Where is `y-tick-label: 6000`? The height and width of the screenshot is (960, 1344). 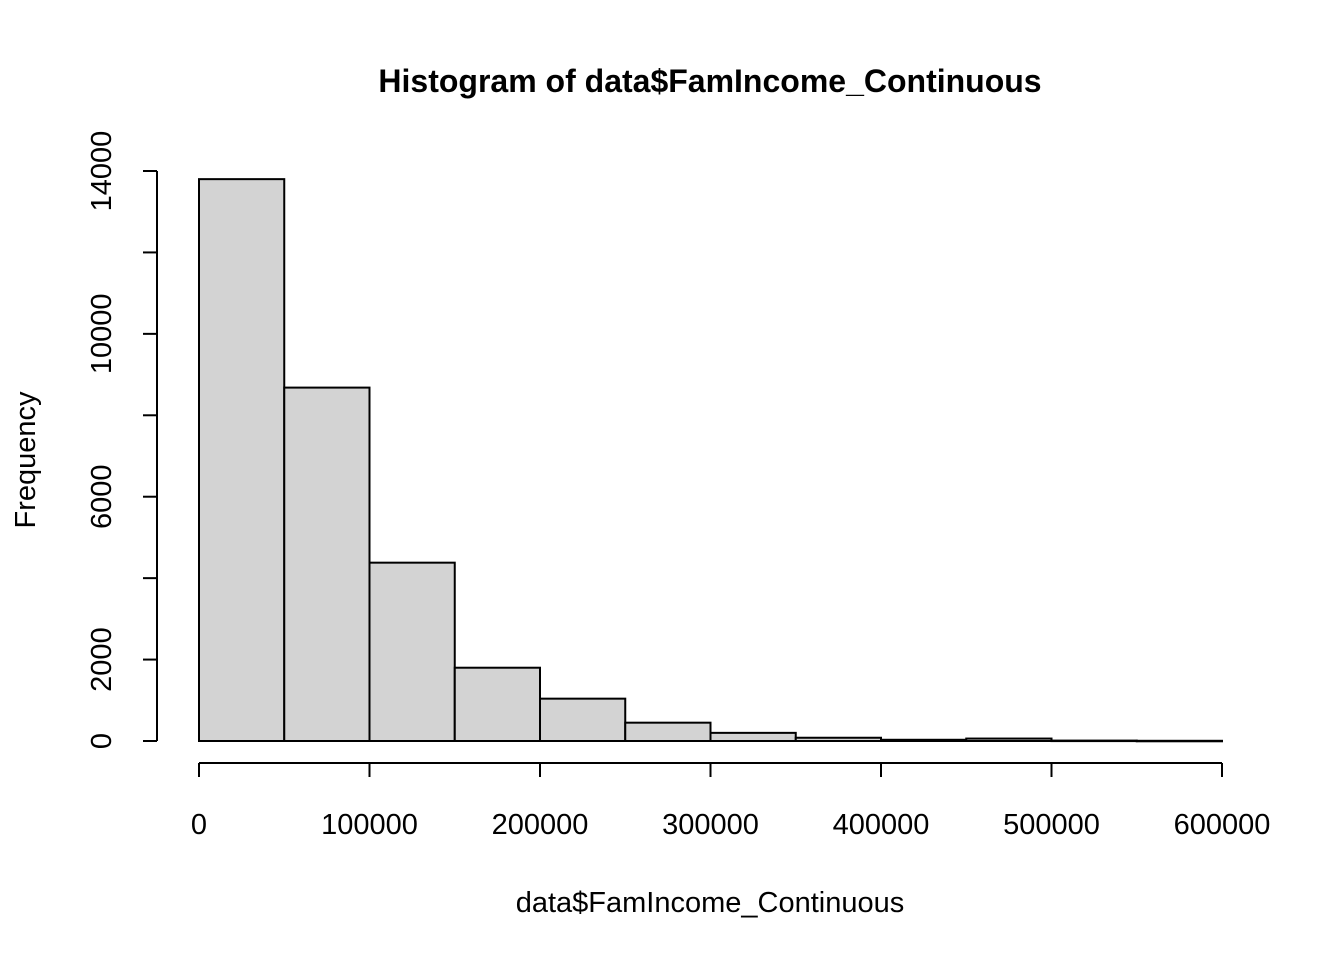
y-tick-label: 6000 is located at coordinates (102, 496).